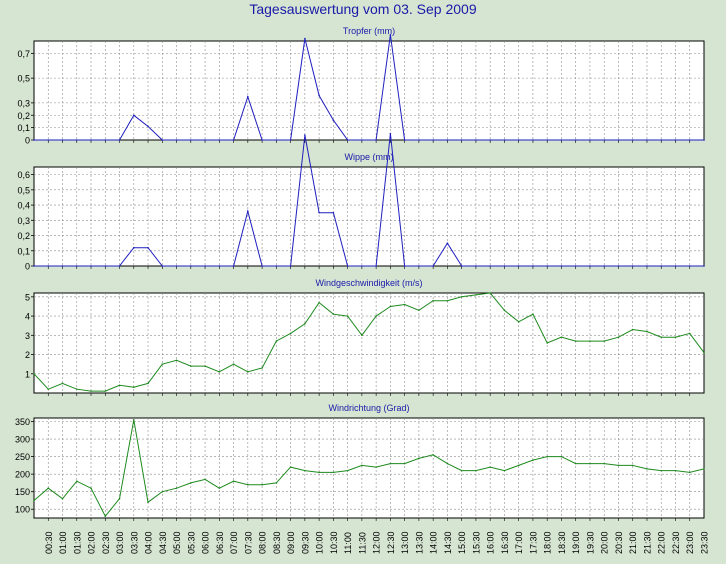 The width and height of the screenshot is (726, 564). Describe the element at coordinates (505, 542) in the screenshot. I see `x-tick-label: 16:30` at that location.